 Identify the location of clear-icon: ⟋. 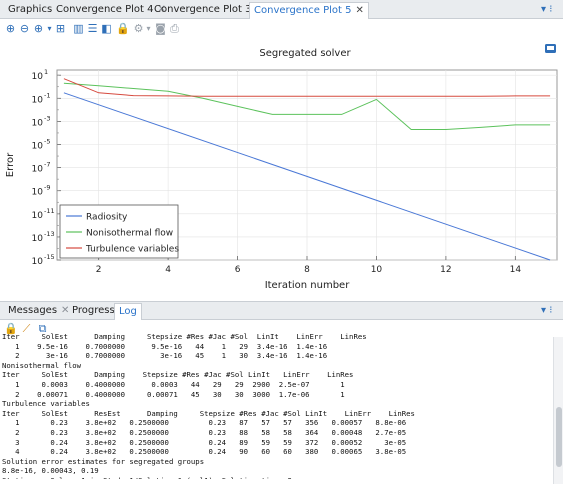
(26, 328).